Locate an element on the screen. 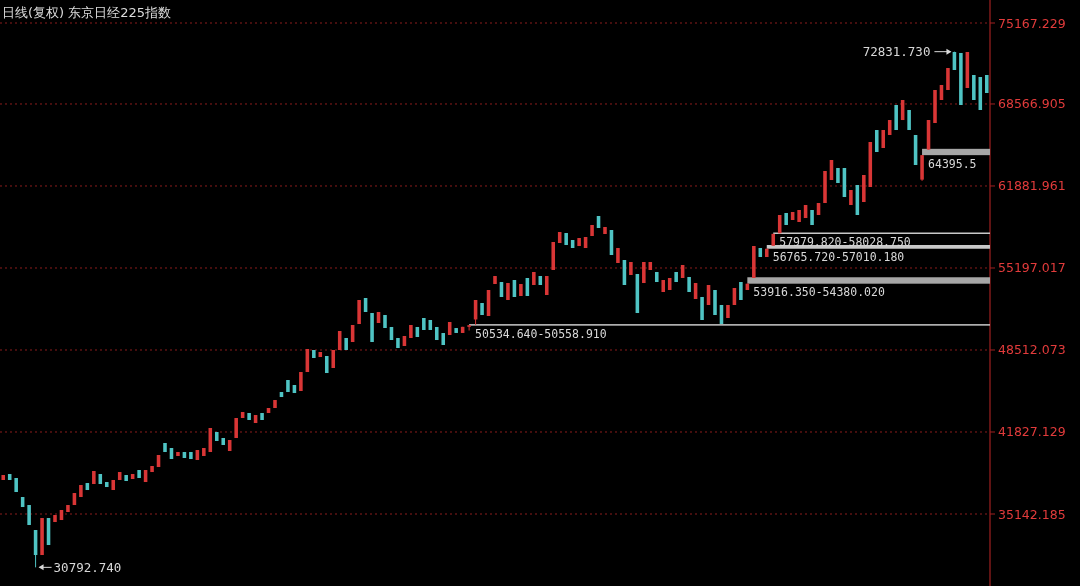  y-tick-label: 41827.129 is located at coordinates (1032, 432).